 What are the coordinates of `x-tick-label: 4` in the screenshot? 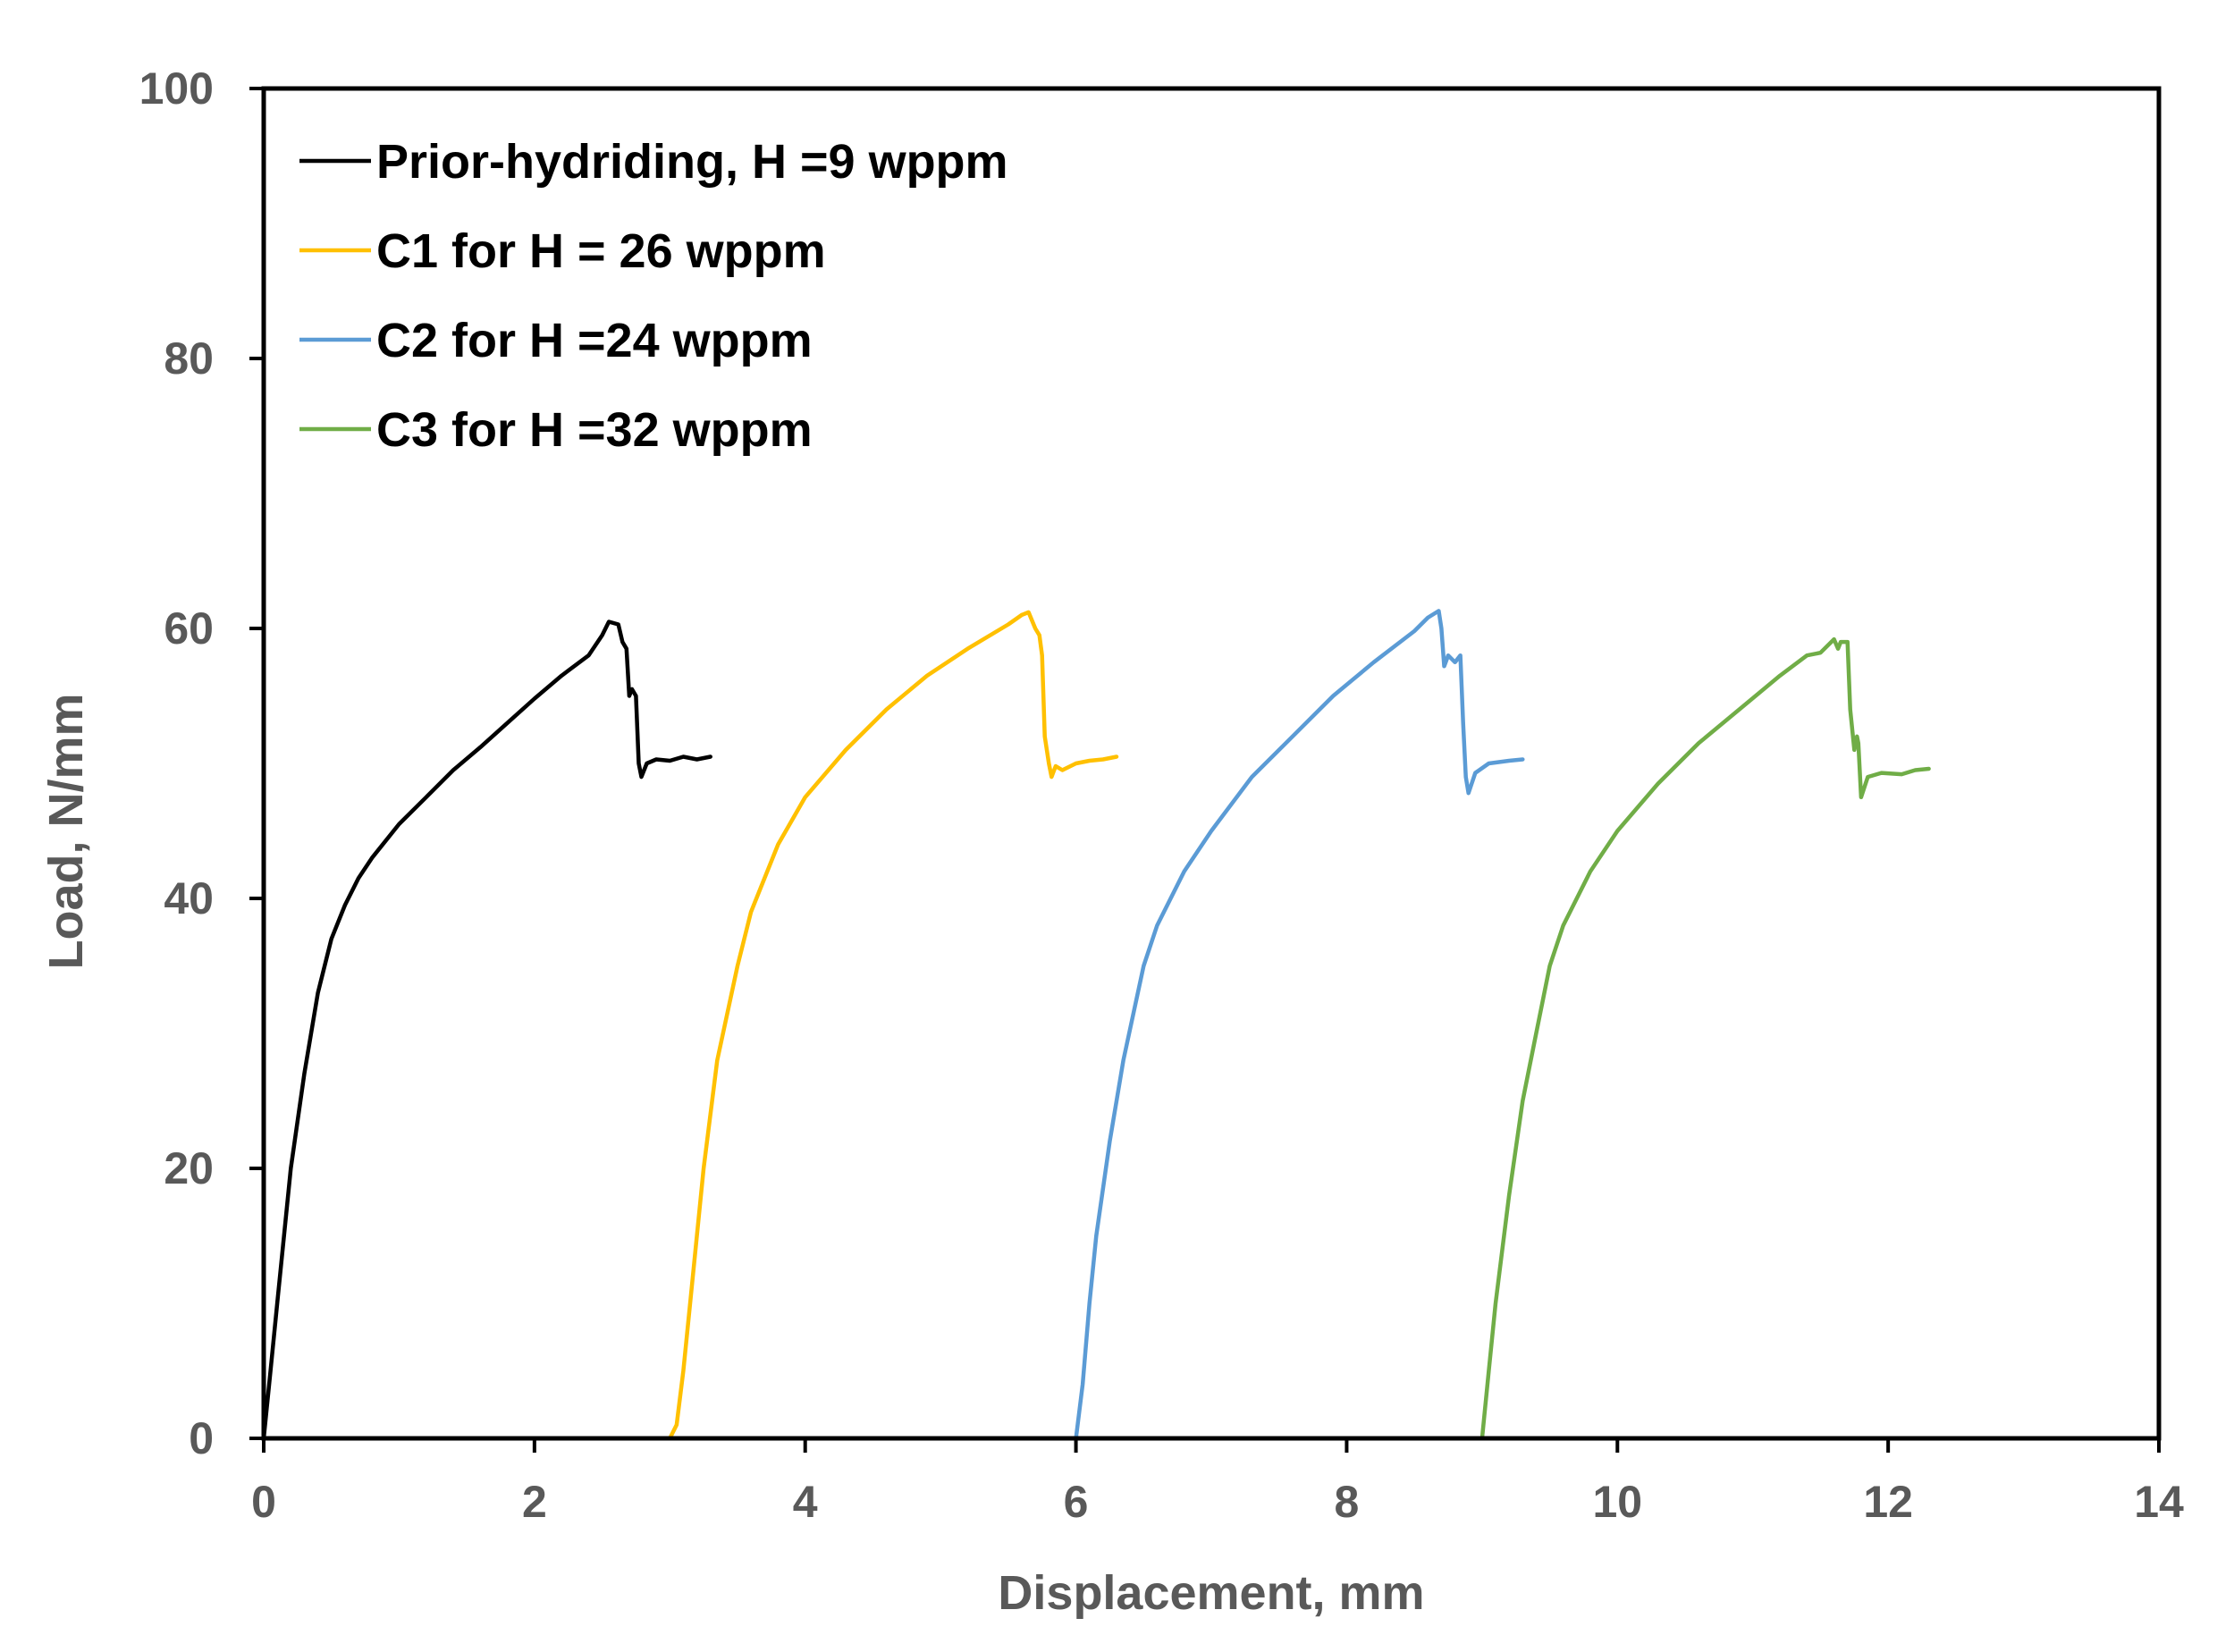 It's located at (805, 1502).